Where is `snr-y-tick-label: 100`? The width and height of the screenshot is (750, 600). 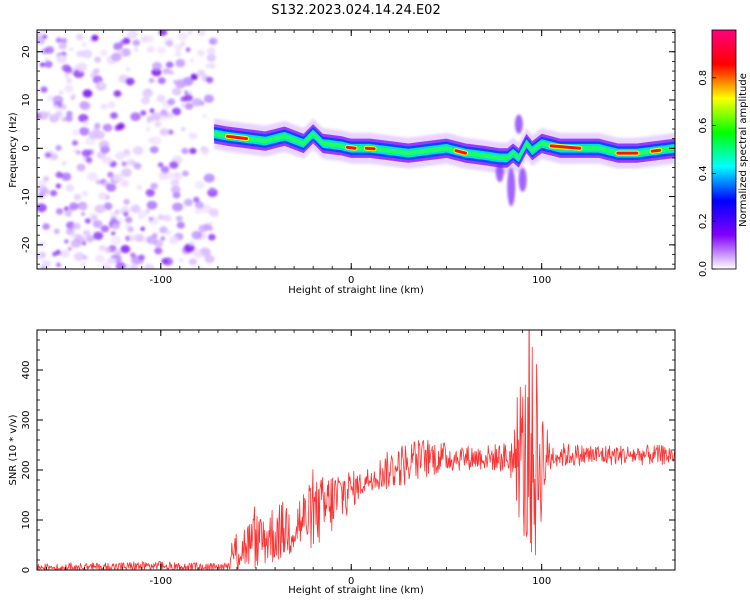 snr-y-tick-label: 100 is located at coordinates (26, 519).